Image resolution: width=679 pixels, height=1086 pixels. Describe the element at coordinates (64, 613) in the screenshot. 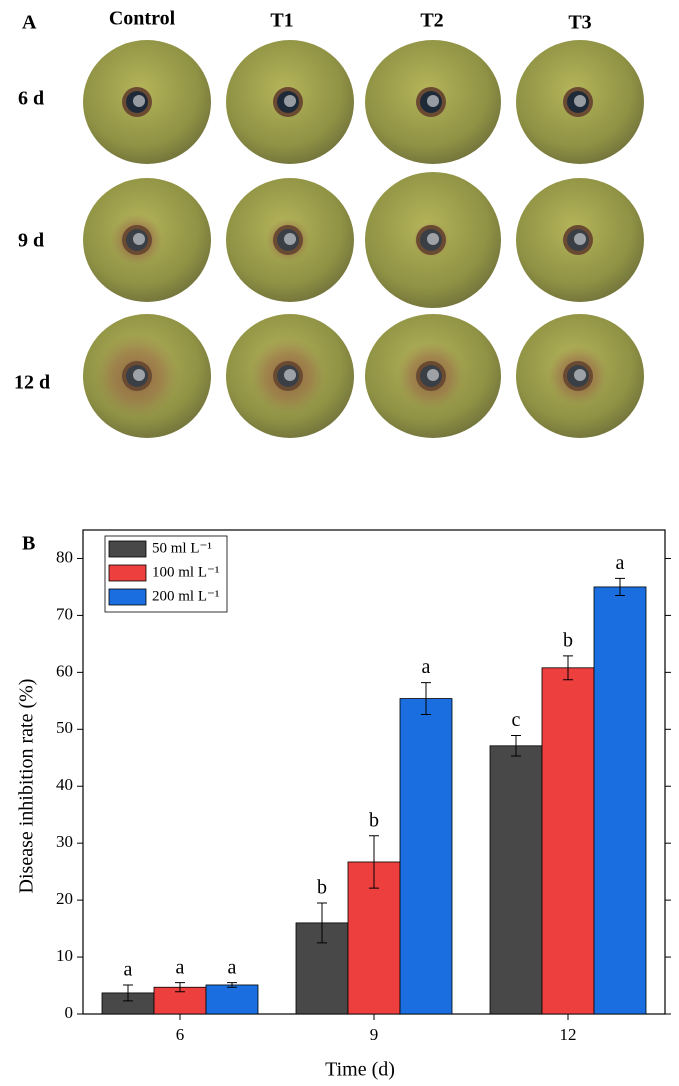

I see `y-tick-label: 70` at that location.